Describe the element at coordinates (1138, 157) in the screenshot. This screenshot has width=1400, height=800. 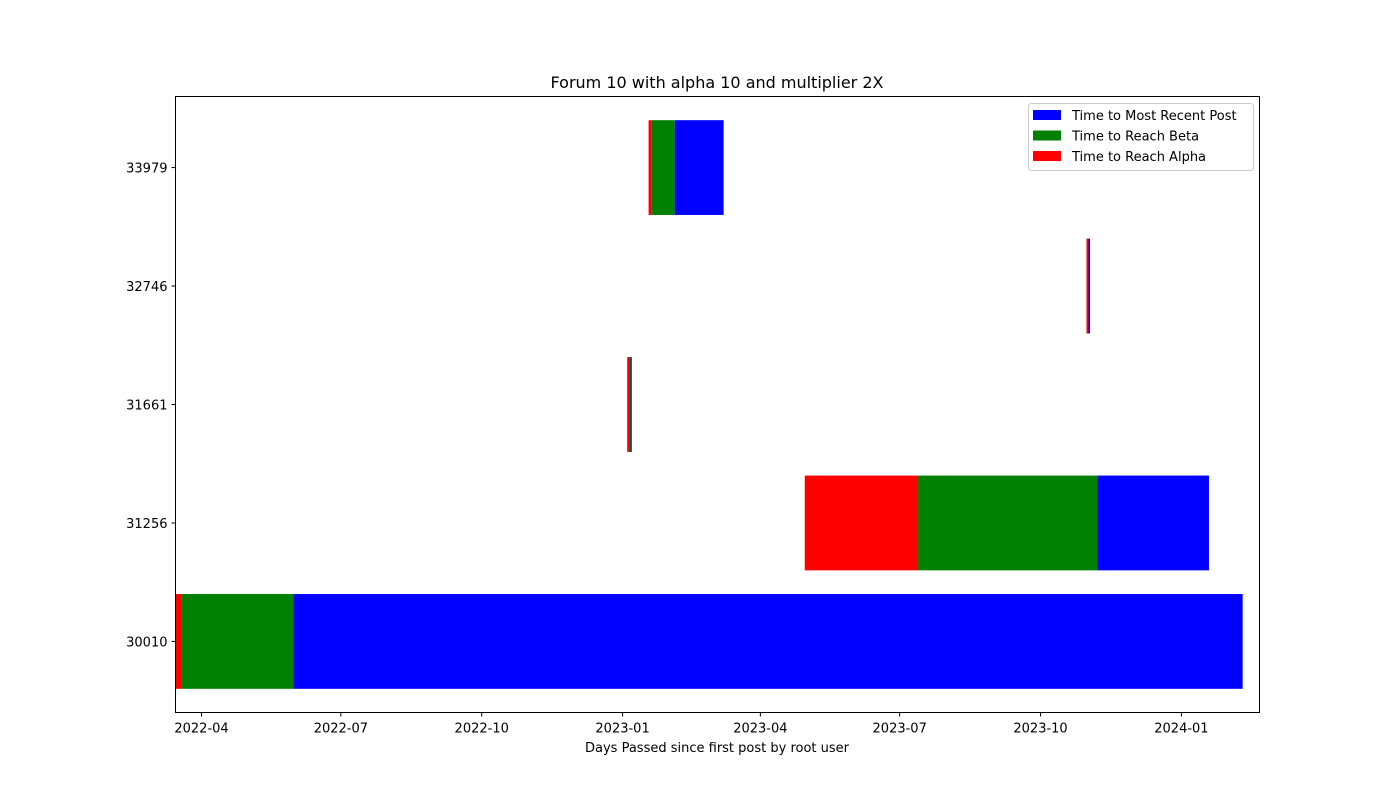
I see `legend-label-2: Time to Reach Alpha` at that location.